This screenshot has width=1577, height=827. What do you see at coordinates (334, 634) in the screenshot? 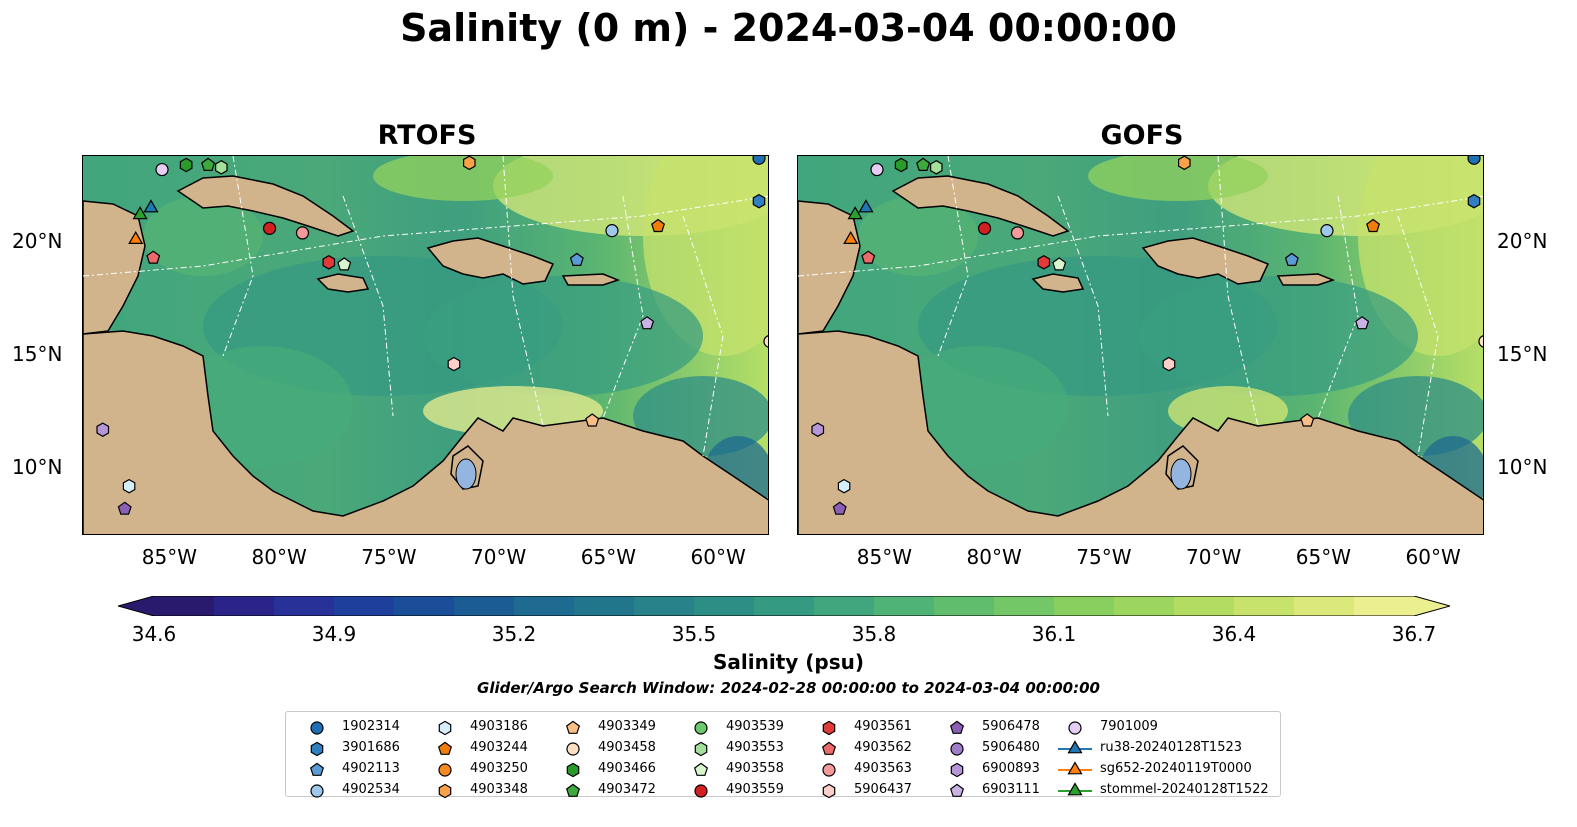
I see `colorbar-tick-label: 34.9` at bounding box center [334, 634].